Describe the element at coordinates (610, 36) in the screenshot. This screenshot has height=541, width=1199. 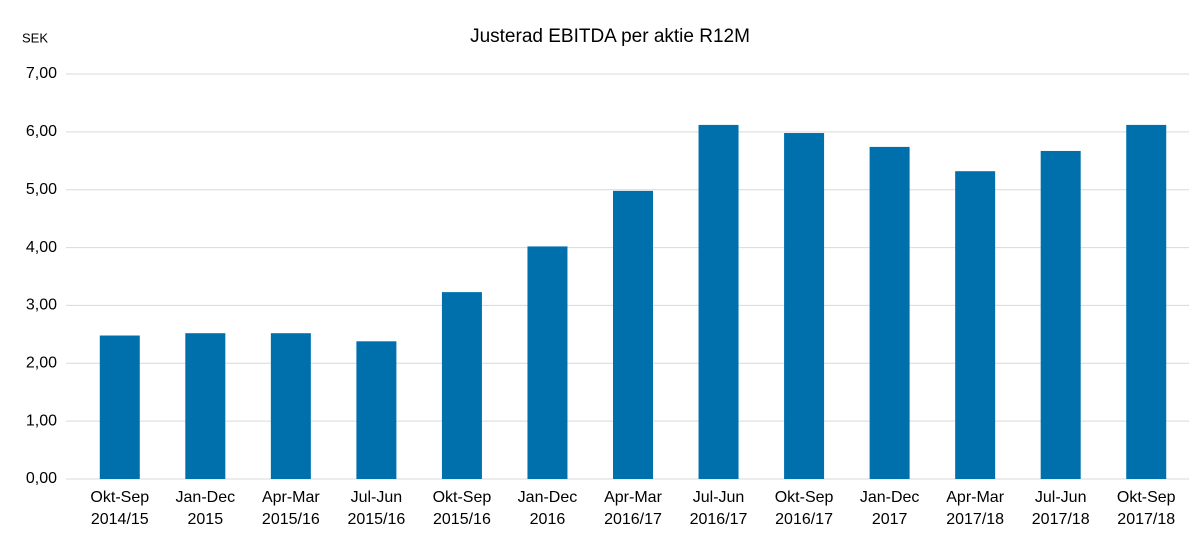
I see `chart-title: Justerad EBITDA per aktie R12M` at that location.